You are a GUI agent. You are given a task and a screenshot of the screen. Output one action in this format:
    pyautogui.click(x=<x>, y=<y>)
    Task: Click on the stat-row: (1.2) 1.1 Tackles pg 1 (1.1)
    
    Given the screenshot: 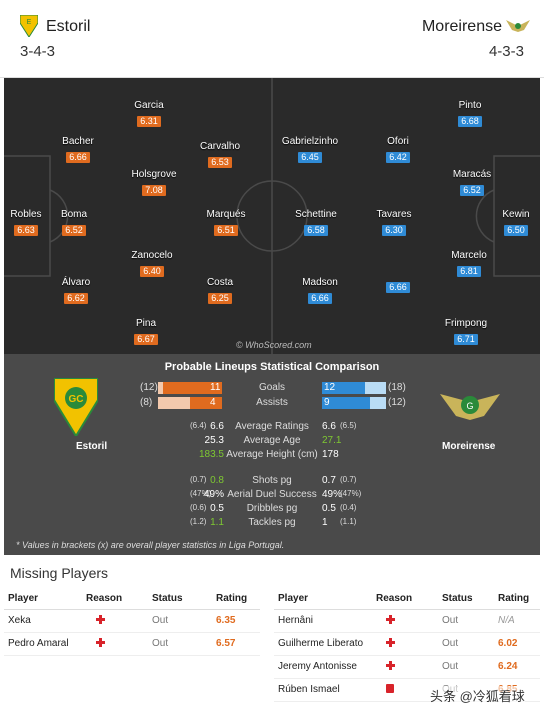 What is the action you would take?
    pyautogui.click(x=272, y=523)
    